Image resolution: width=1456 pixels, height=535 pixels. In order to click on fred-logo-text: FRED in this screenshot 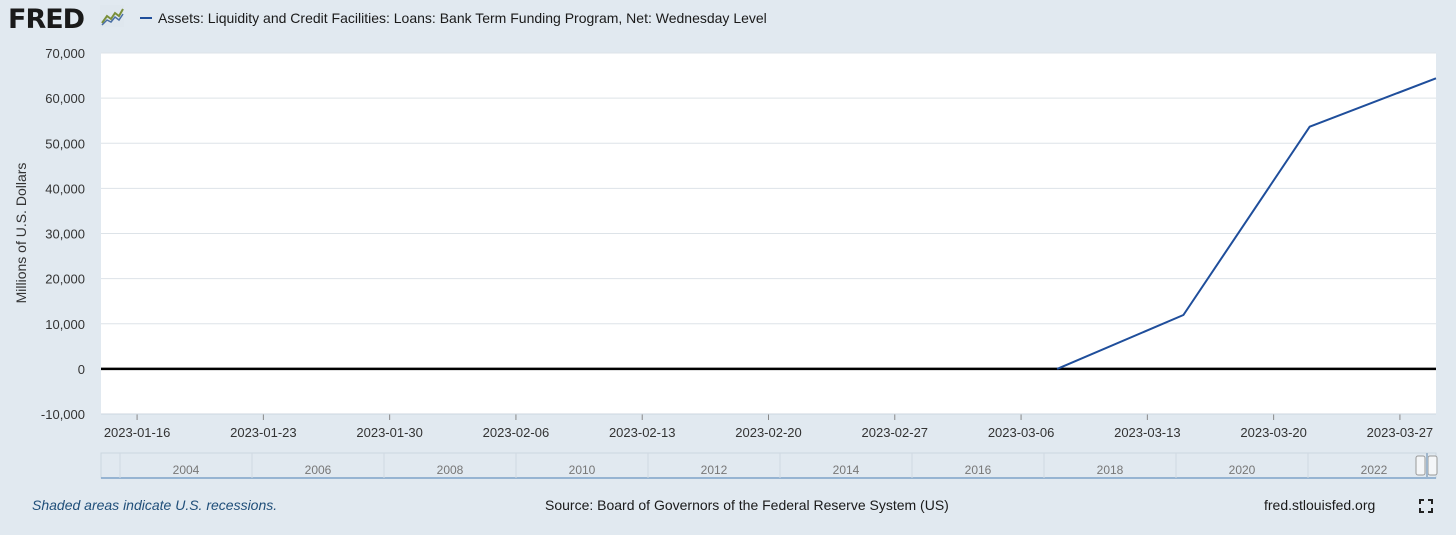, I will do `click(46, 19)`.